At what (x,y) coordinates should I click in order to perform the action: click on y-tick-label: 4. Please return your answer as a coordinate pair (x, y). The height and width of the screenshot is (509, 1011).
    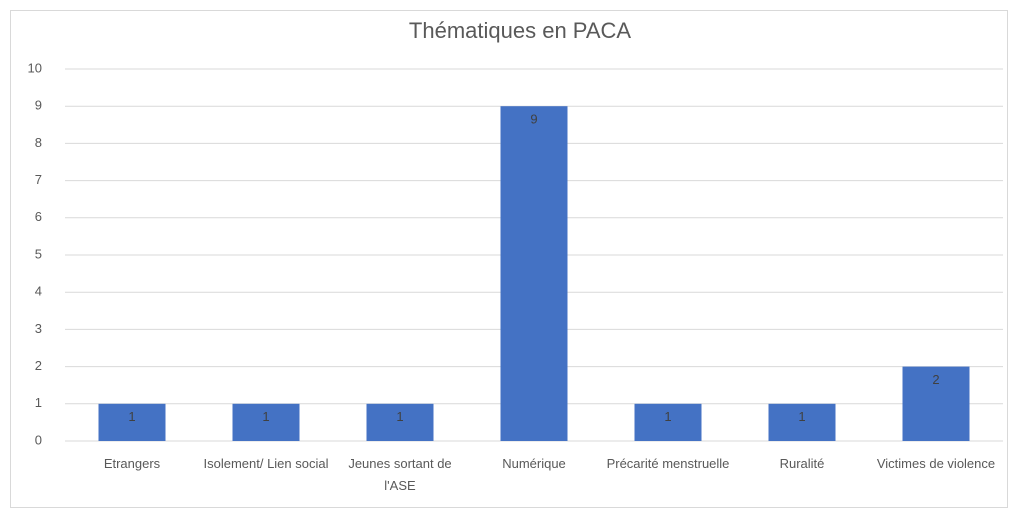
    Looking at the image, I should click on (38, 291).